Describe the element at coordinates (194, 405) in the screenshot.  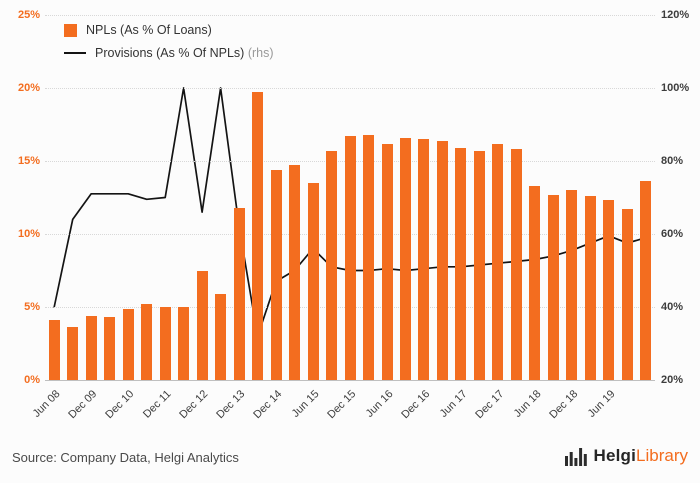
I see `x-axis-label: Dec 12` at that location.